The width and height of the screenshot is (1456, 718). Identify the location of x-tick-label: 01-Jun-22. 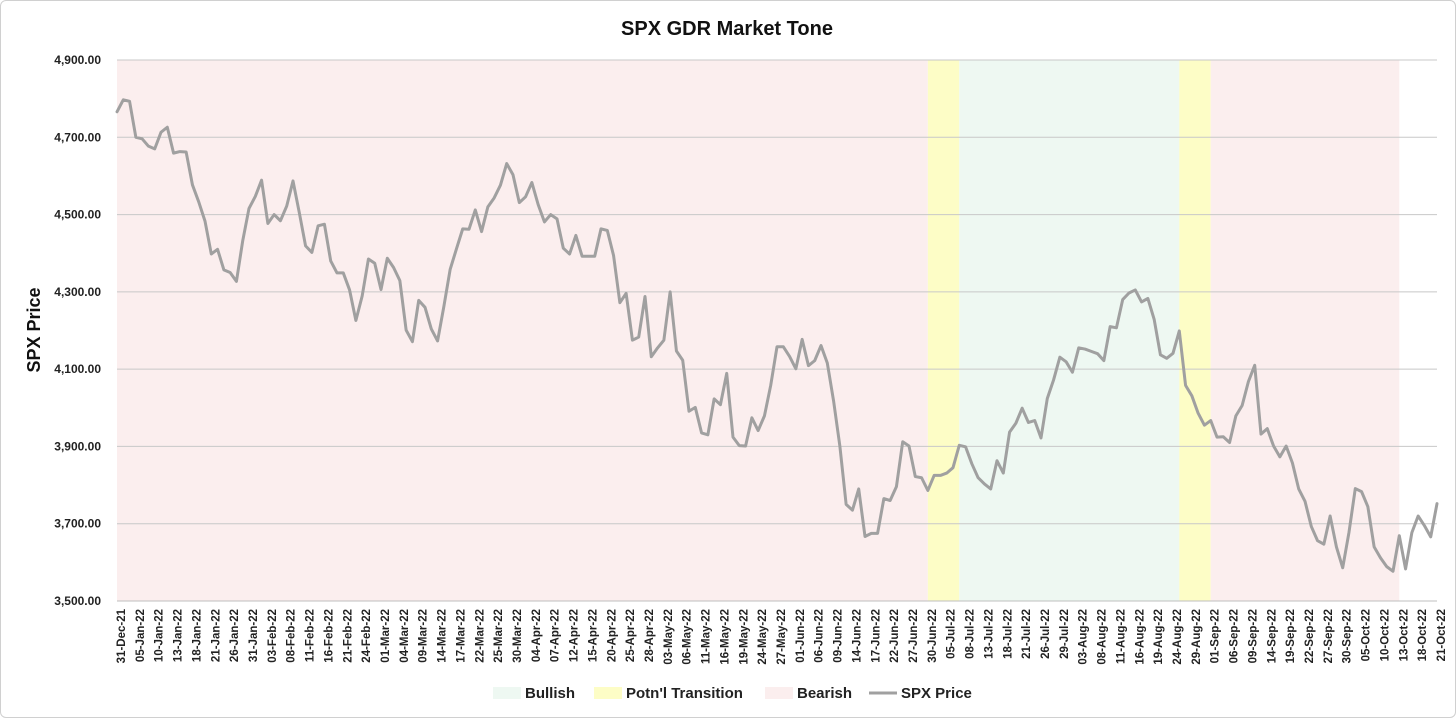
(801, 636).